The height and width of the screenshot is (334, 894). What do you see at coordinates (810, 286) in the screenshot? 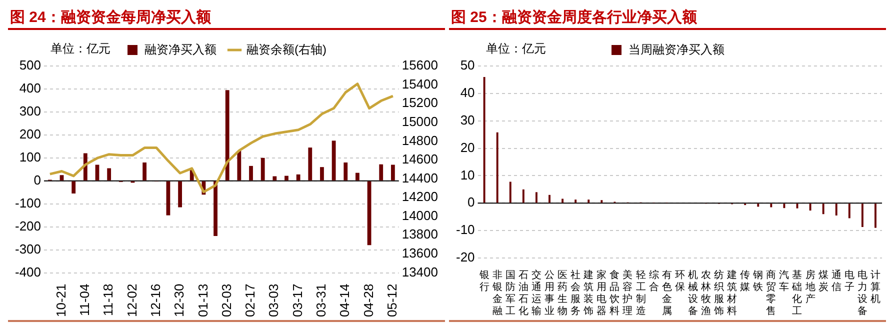
I see `x-tick-label: 房地产` at bounding box center [810, 286].